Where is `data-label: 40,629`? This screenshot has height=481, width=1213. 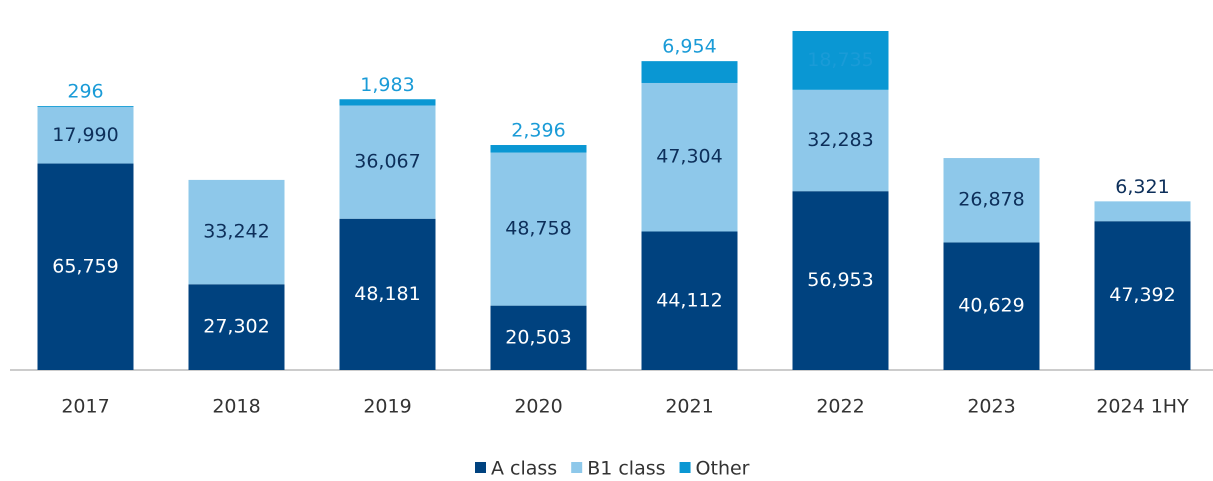
data-label: 40,629 is located at coordinates (991, 306).